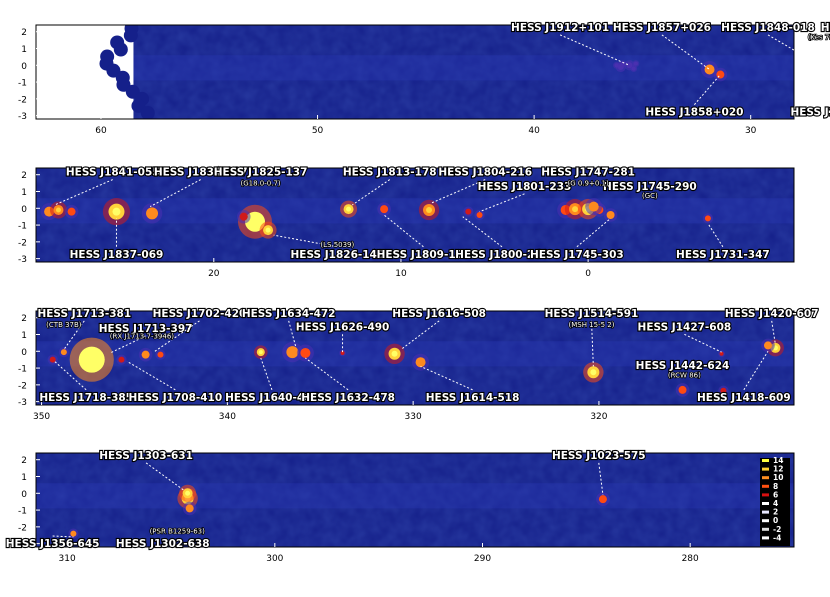 The width and height of the screenshot is (830, 597). I want to click on source-label: HESS J1418-609, so click(744, 398).